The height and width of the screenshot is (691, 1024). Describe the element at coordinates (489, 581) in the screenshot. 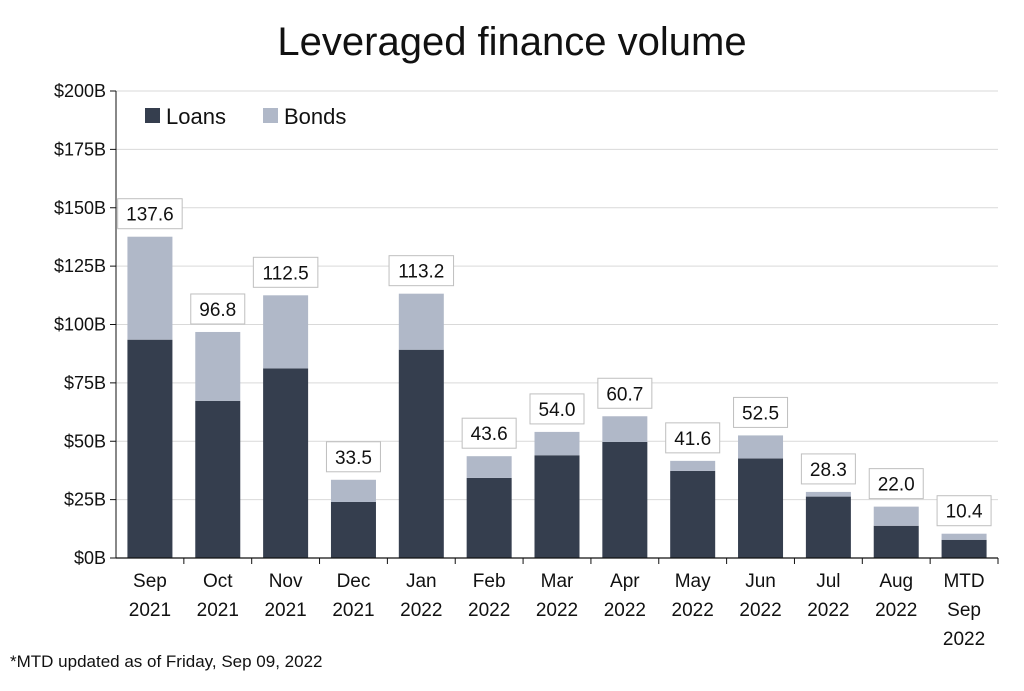

I see `x-tick-label: Feb` at that location.